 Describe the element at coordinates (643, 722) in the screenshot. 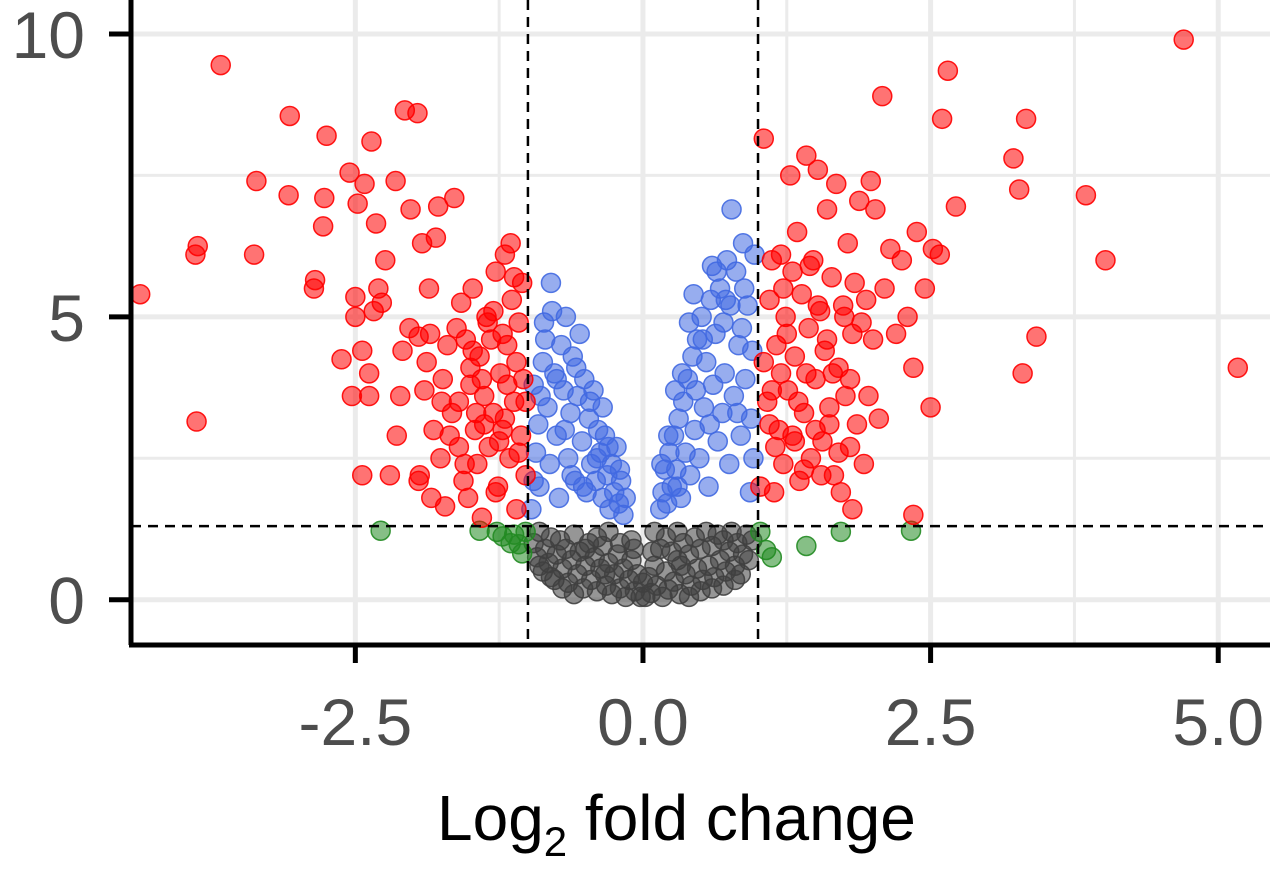

I see `x-tick-label: 0.0` at that location.